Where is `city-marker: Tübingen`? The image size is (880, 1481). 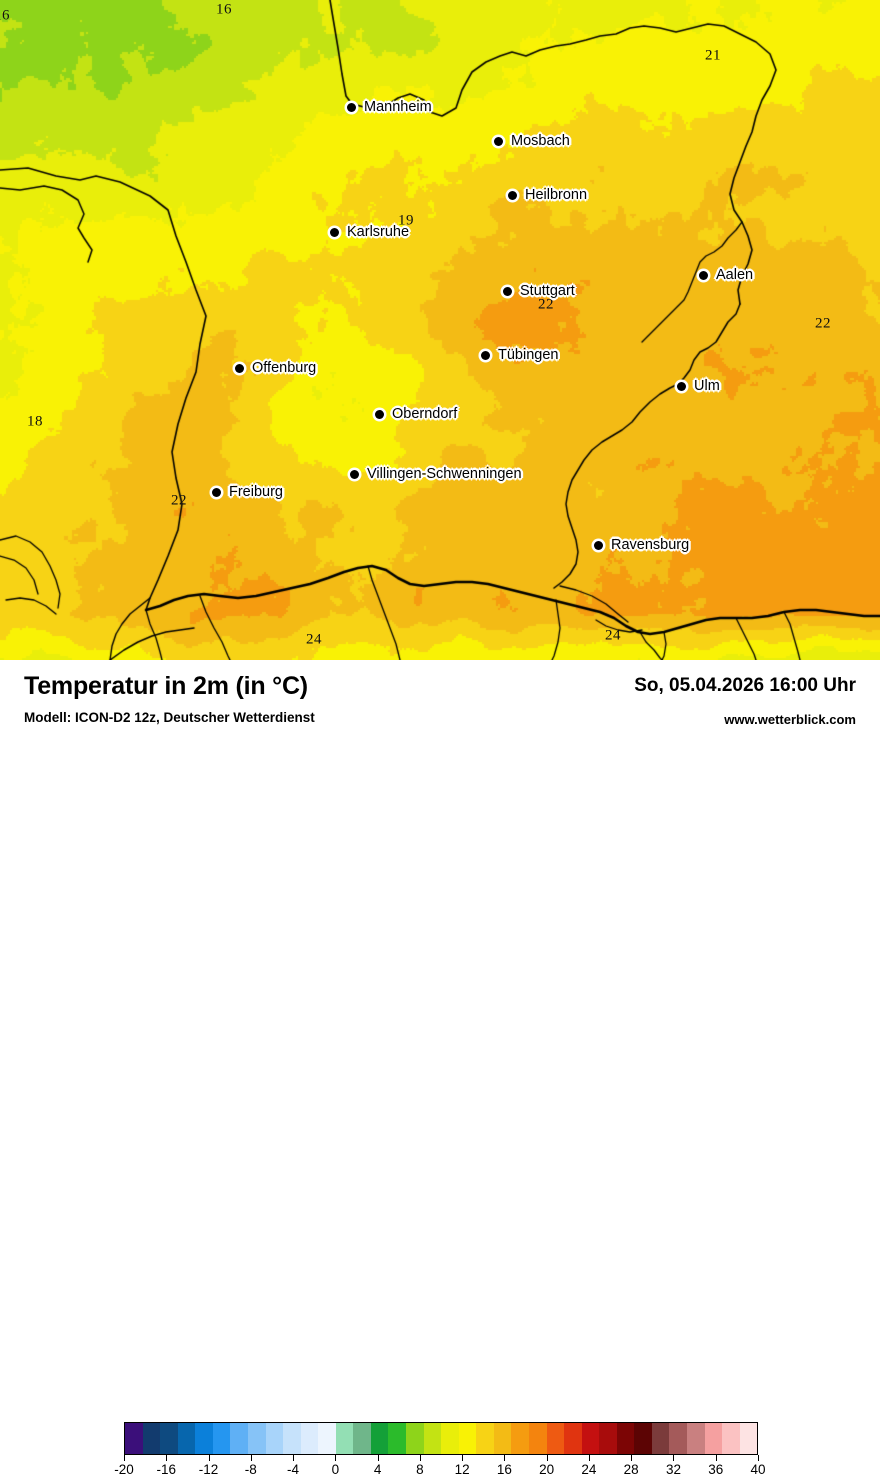 city-marker: Tübingen is located at coordinates (519, 355).